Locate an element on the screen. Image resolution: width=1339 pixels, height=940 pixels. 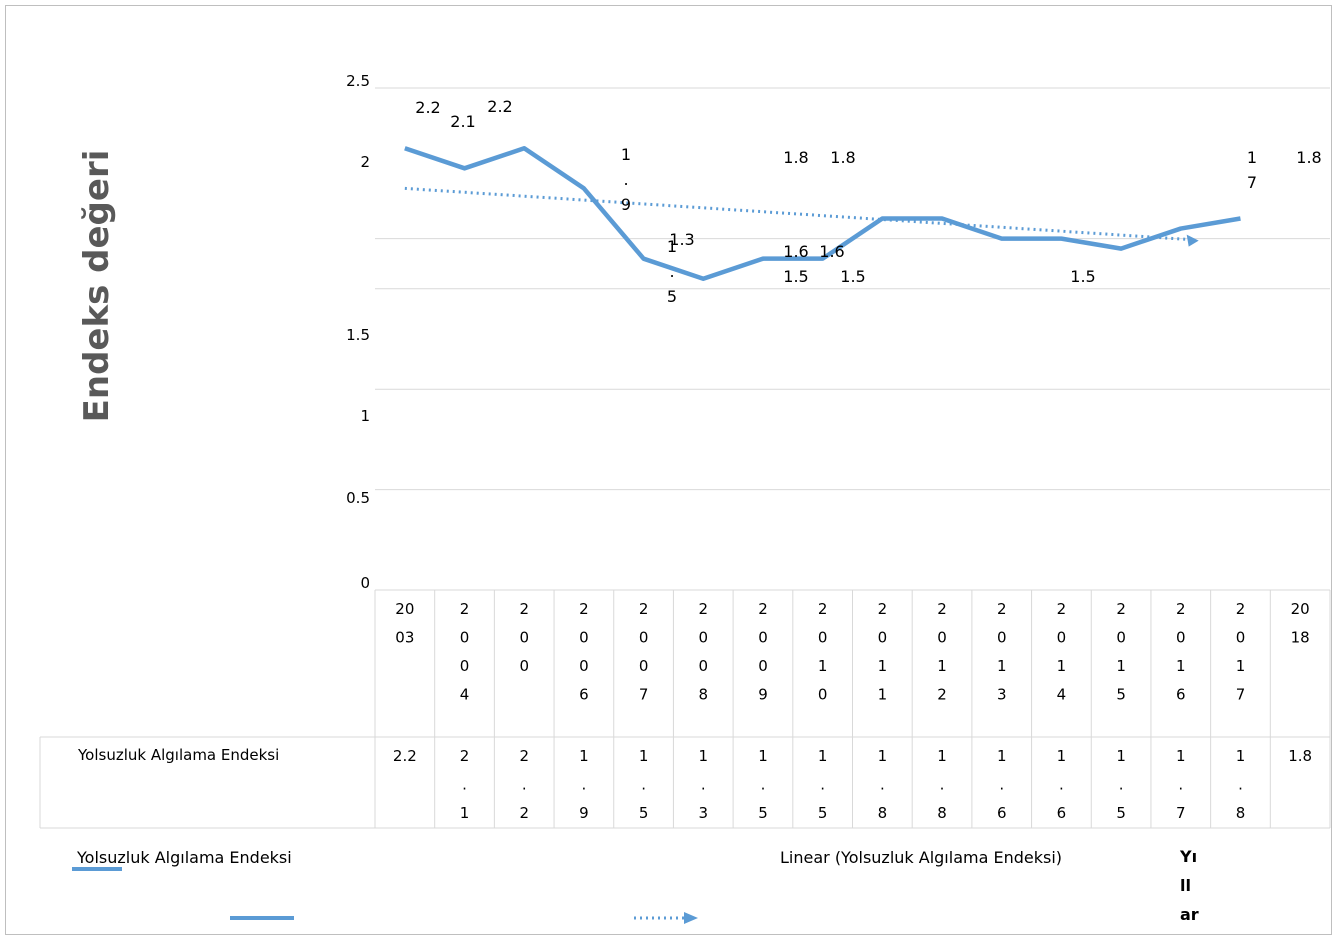
x-axis-title: Yı ll ar is located at coordinates (1189, 885).